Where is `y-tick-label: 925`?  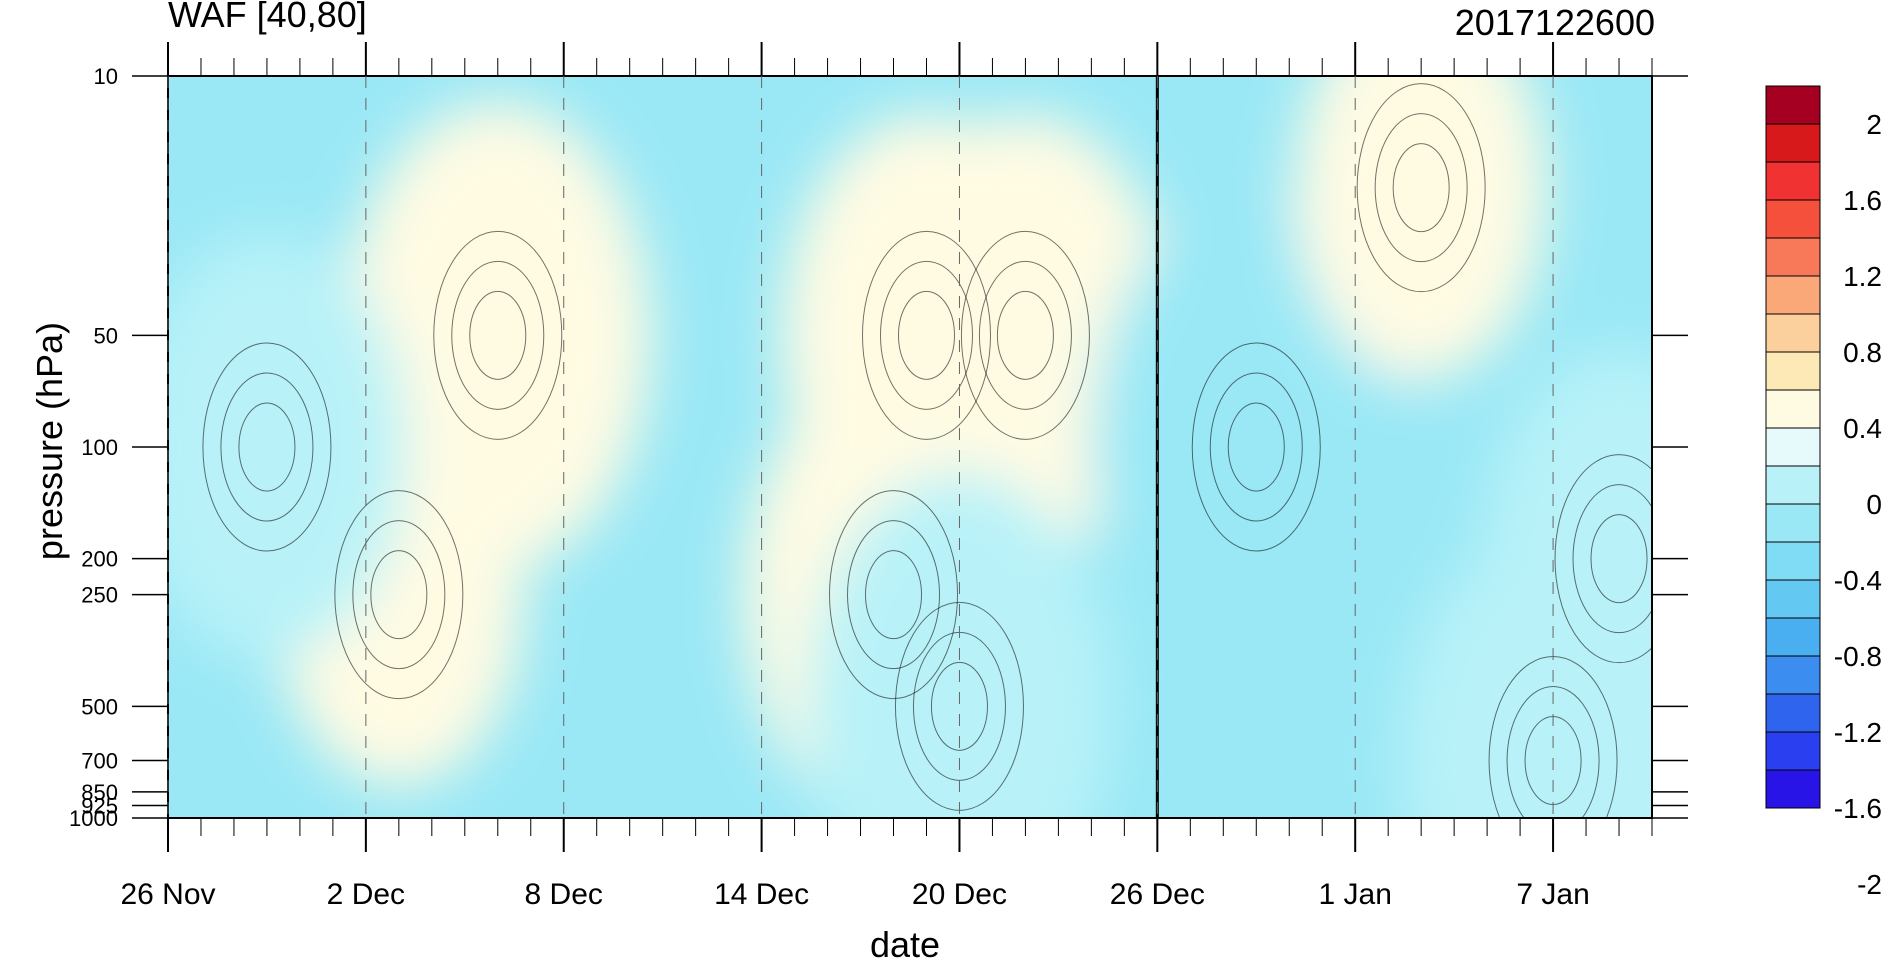
y-tick-label: 925 is located at coordinates (99, 805).